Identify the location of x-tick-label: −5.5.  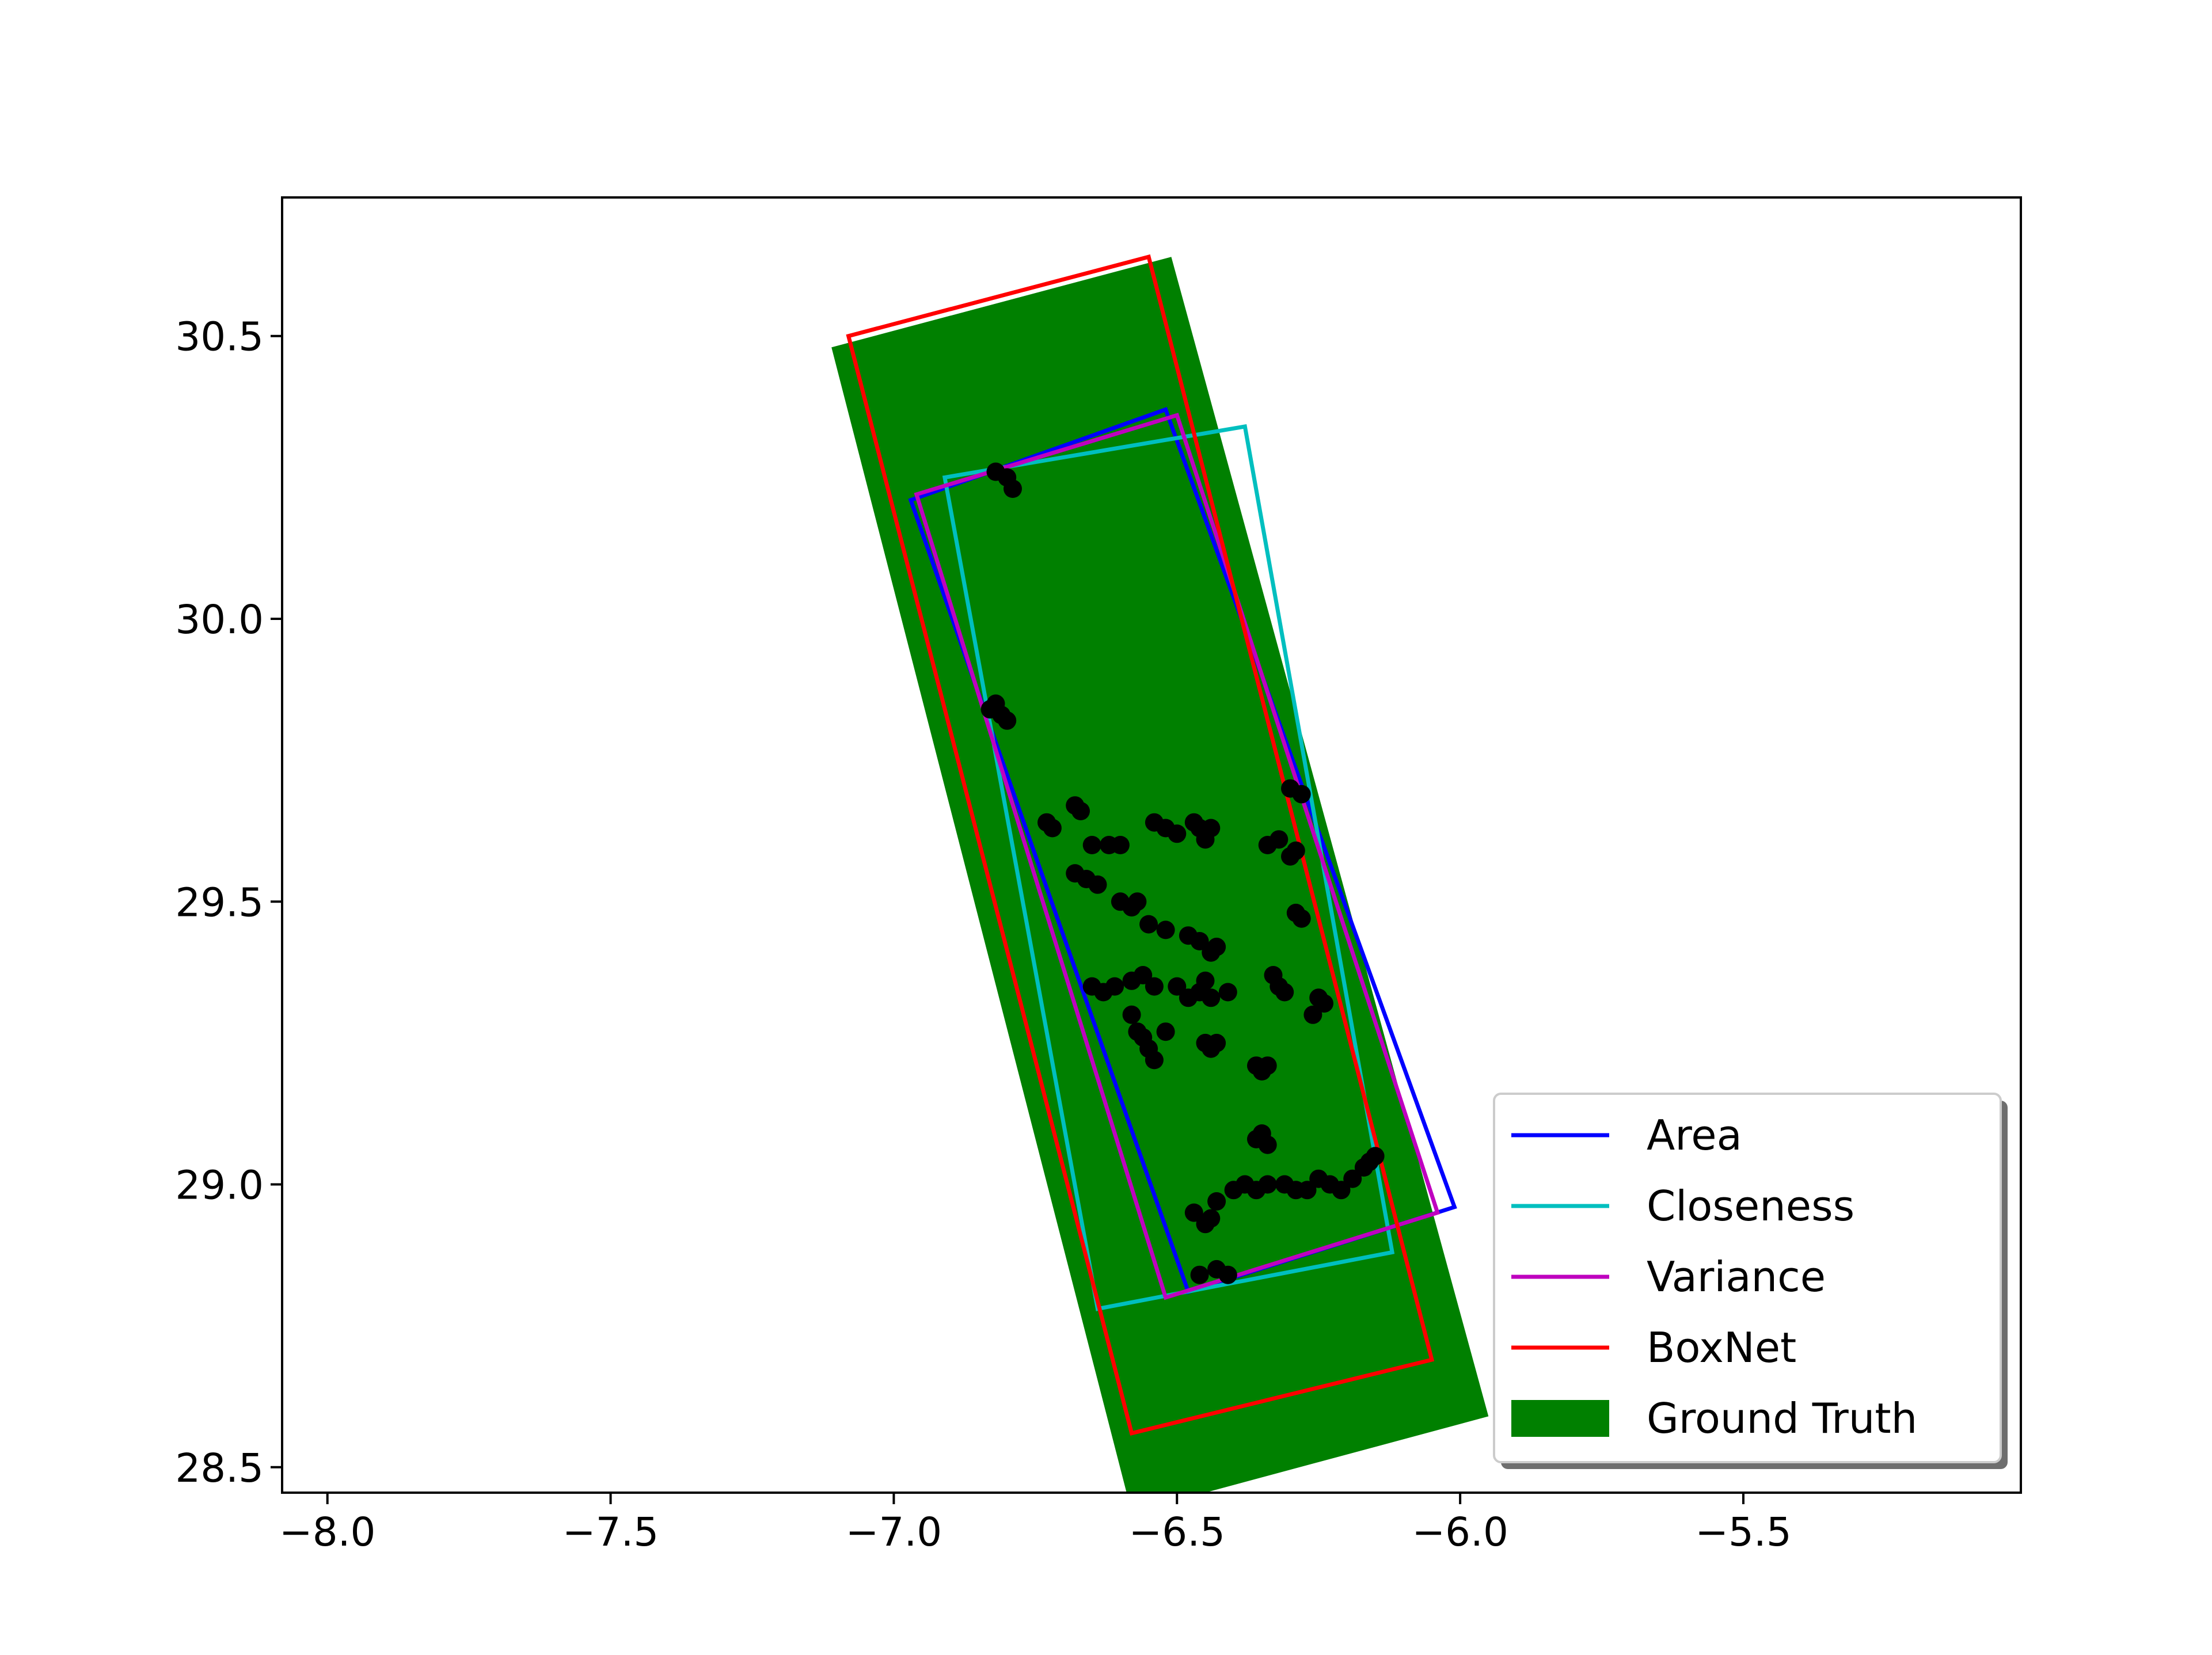
(1743, 1532).